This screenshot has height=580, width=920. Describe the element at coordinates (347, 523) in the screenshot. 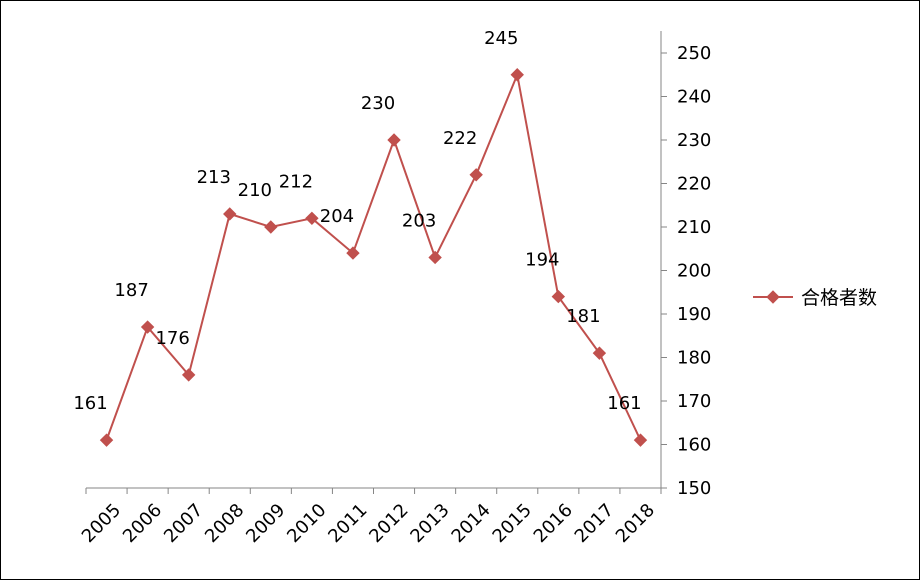

I see `x-tick-label: 2011` at that location.